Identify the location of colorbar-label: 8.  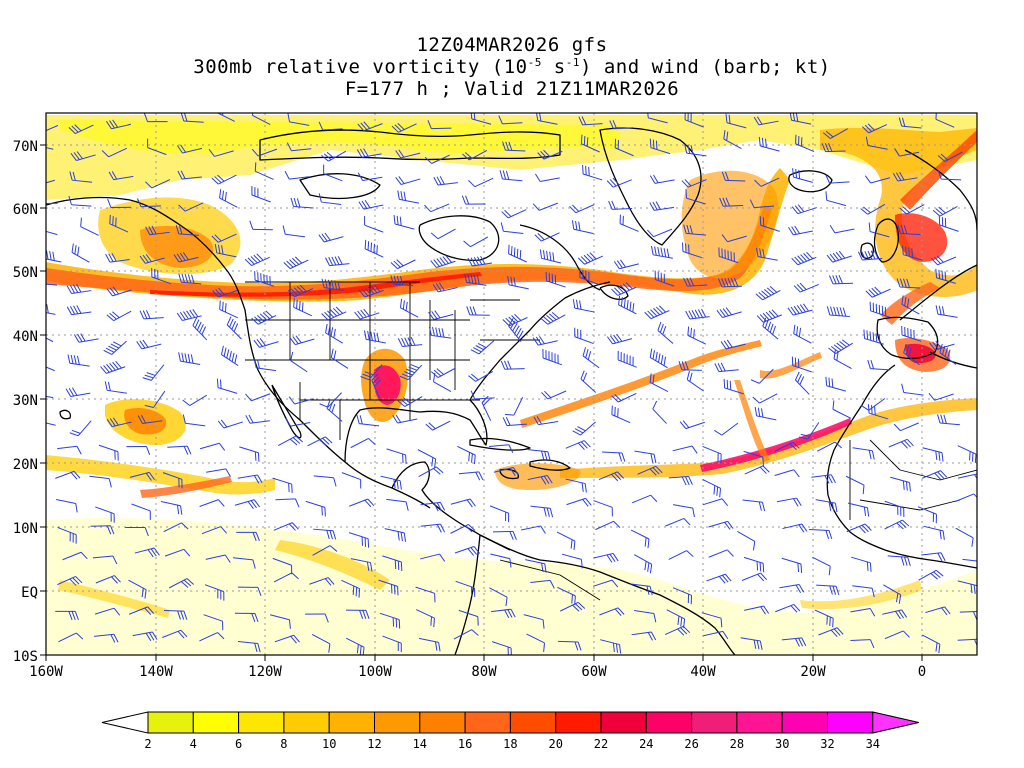
(283, 744).